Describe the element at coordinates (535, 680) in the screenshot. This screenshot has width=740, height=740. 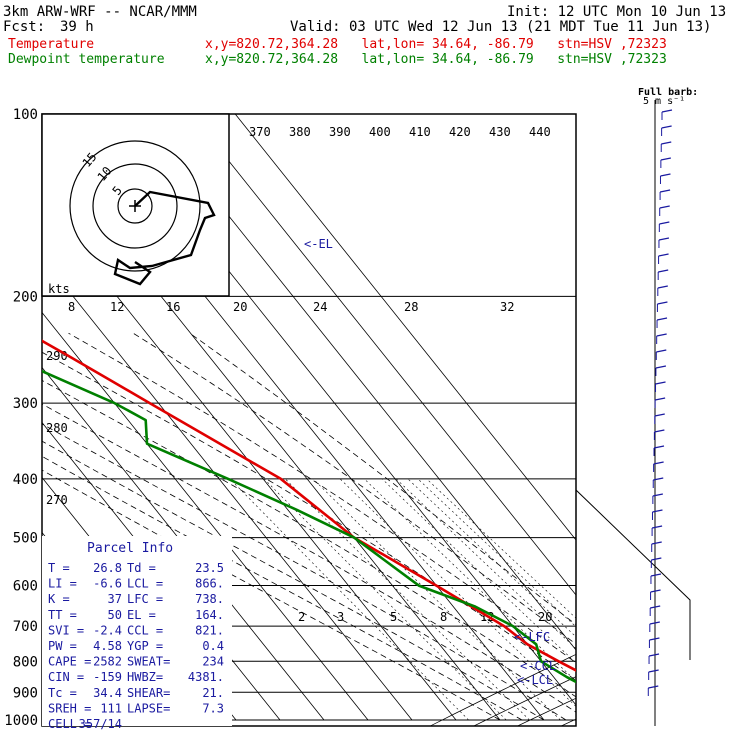
I see `lcl-marker: <-LCL` at that location.